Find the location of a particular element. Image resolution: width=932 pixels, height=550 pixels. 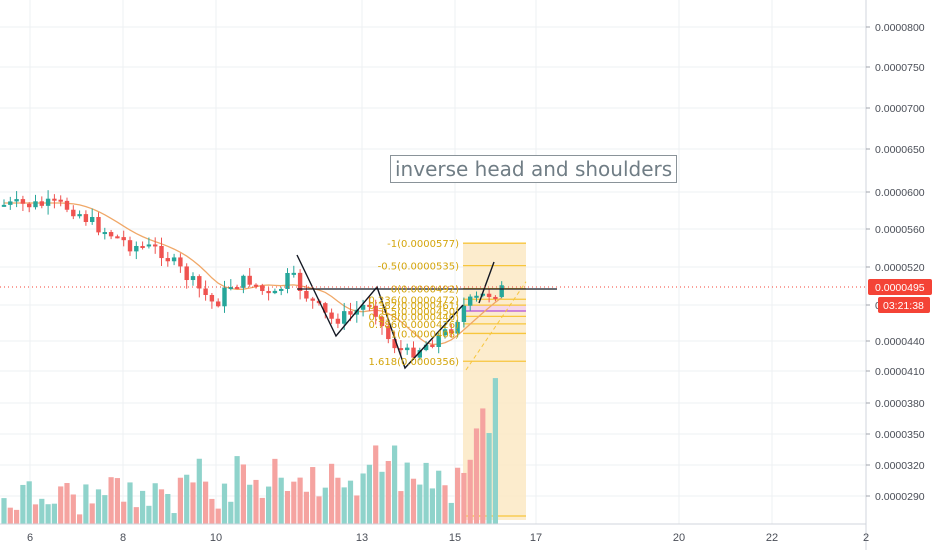

price-badge-text: 0.0000495 is located at coordinates (900, 288).